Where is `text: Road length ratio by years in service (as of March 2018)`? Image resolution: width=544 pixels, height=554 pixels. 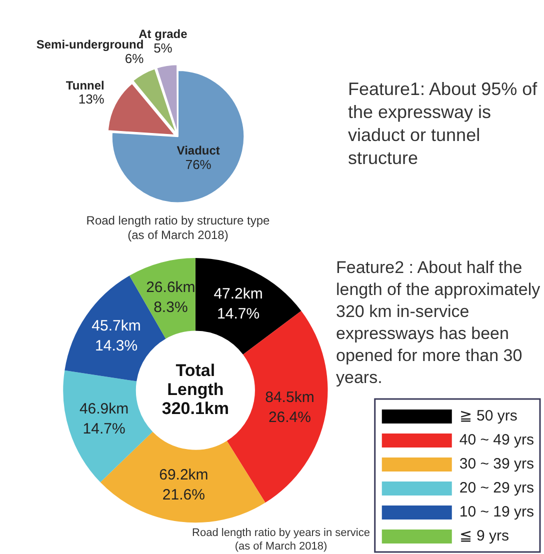 text: Road length ratio by years in service (as of March 2018) is located at coordinates (281, 539).